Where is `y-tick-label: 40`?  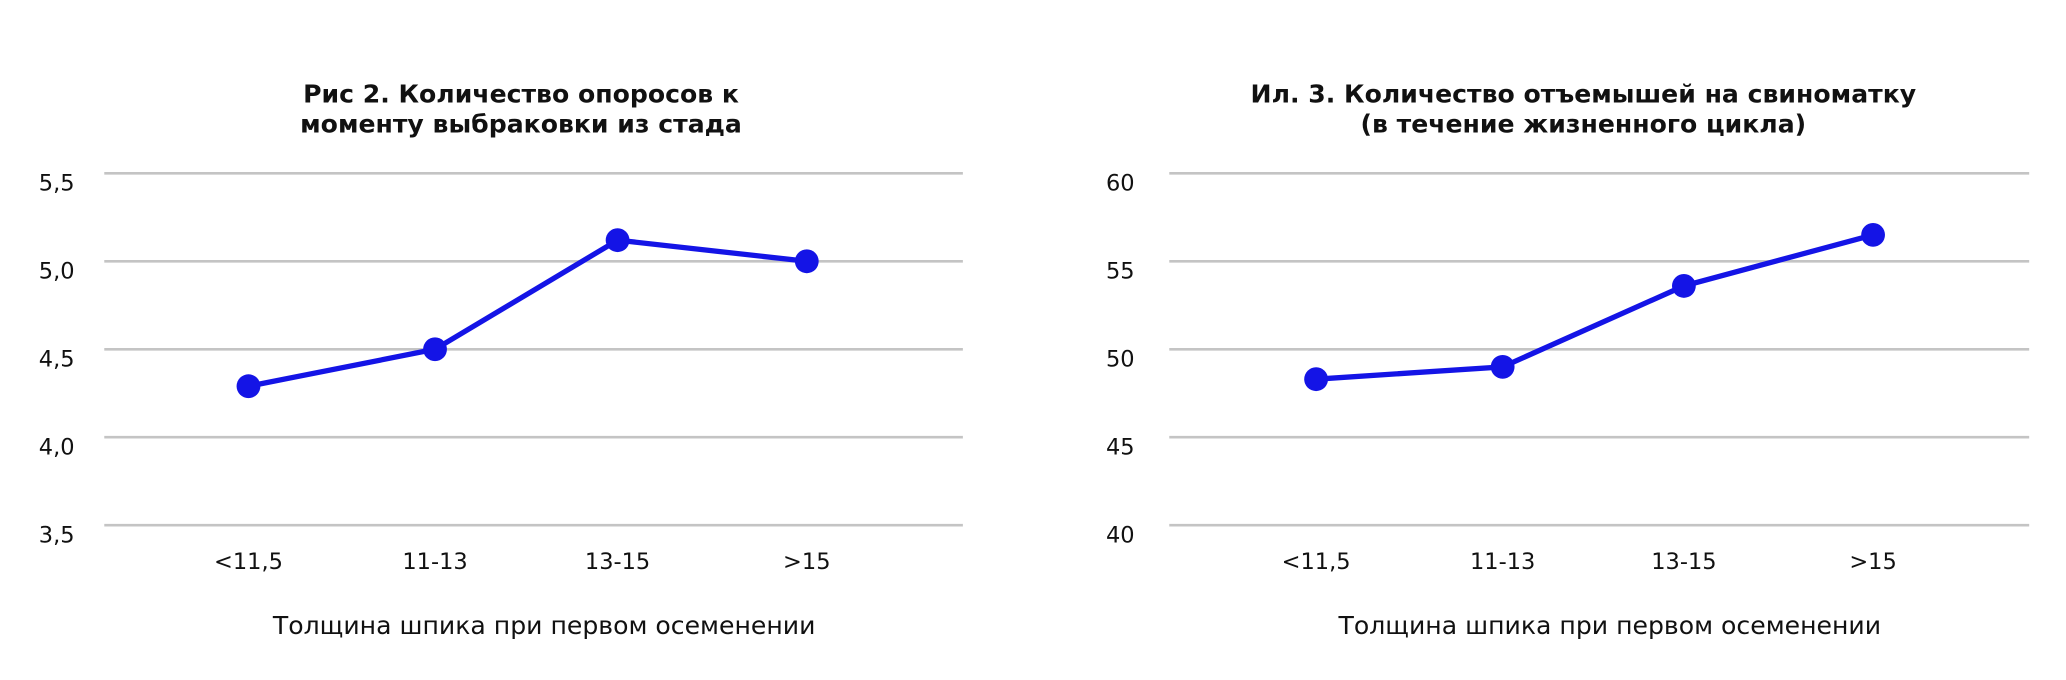
y-tick-label: 40 is located at coordinates (1120, 535).